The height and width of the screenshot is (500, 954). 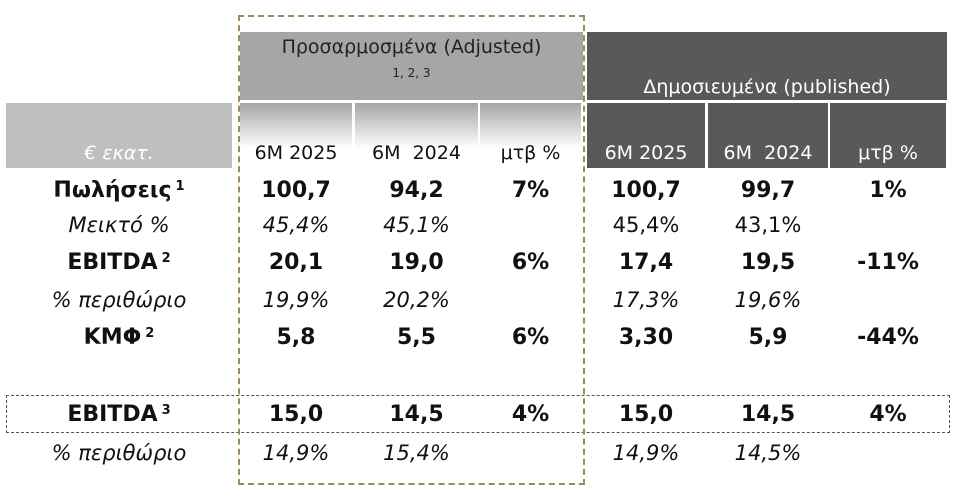 I want to click on cell: 99,7, so click(x=768, y=190).